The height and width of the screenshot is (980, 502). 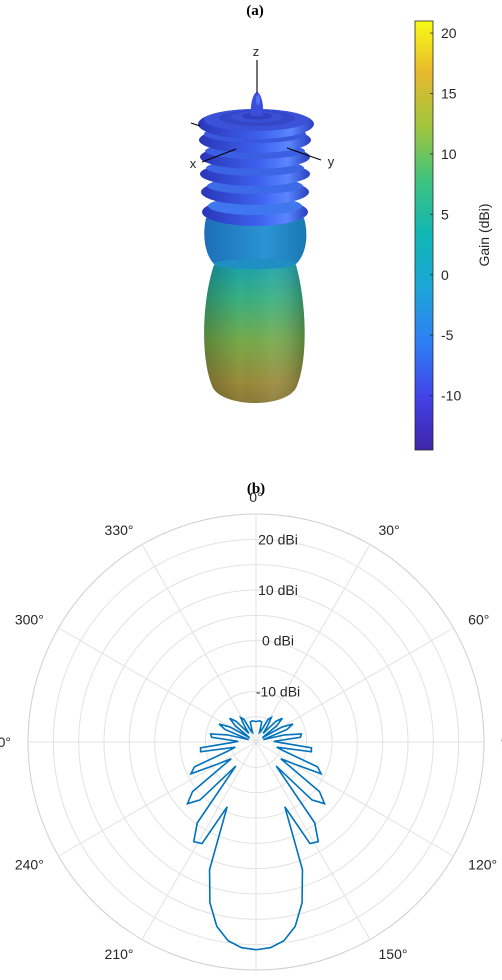 What do you see at coordinates (451, 396) in the screenshot?
I see `colorbar-tick-label: -10` at bounding box center [451, 396].